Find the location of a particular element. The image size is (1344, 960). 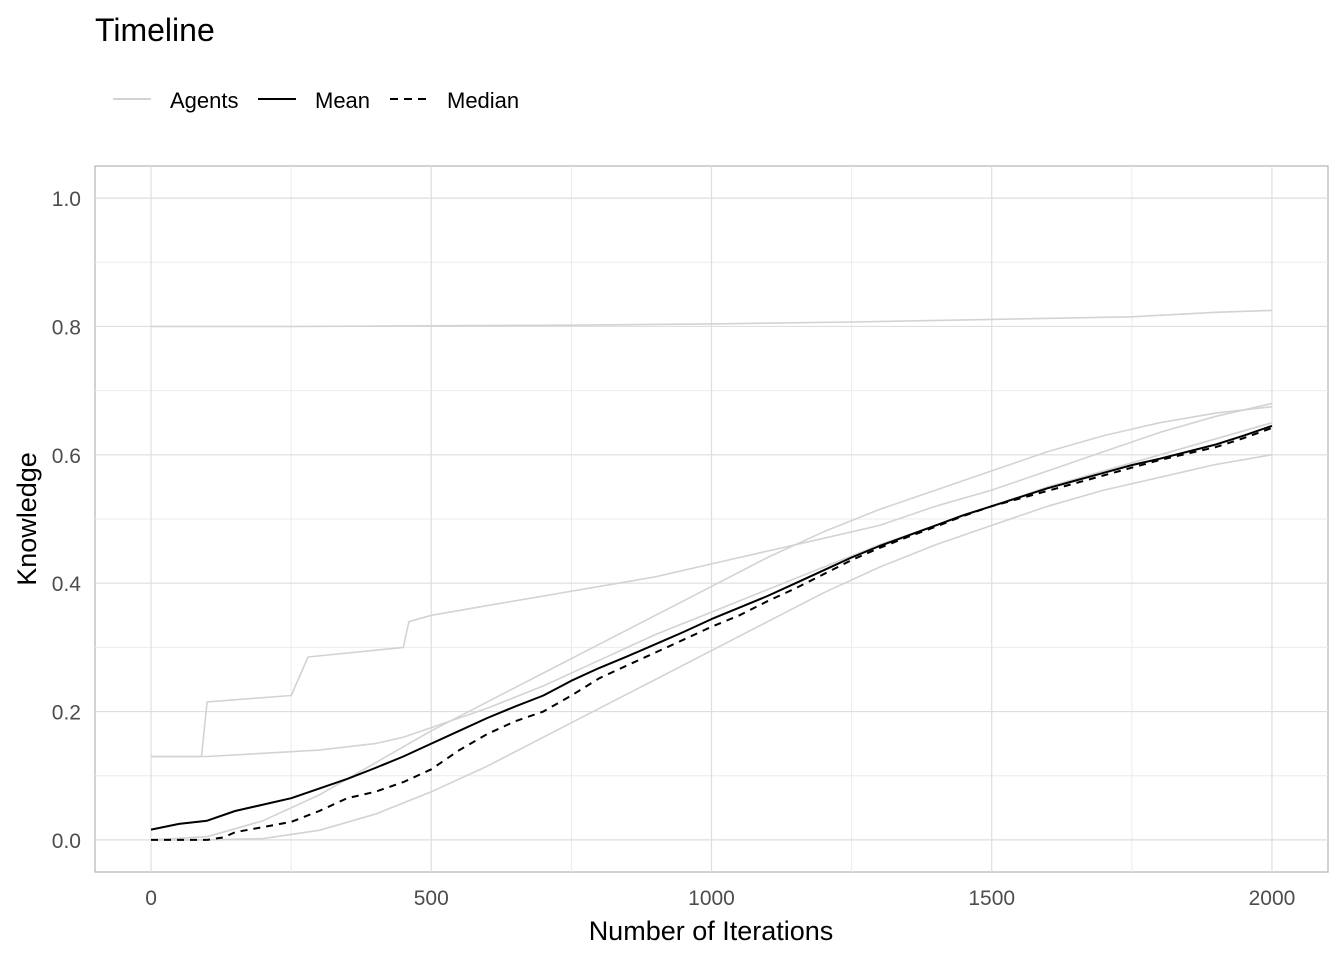

x-tick-label: 2000 is located at coordinates (1272, 898).